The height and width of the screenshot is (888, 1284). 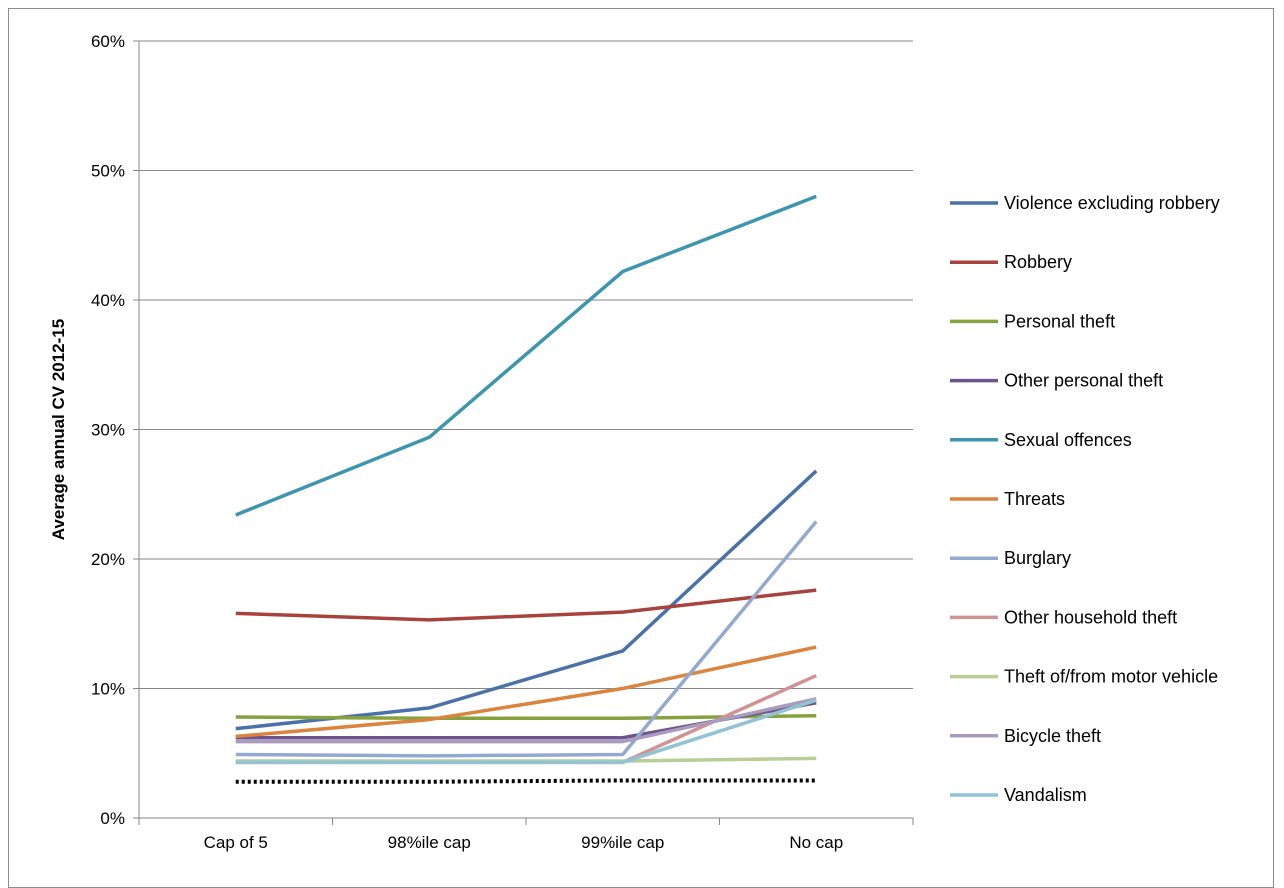 I want to click on x-tick-label: No cap, so click(x=816, y=842).